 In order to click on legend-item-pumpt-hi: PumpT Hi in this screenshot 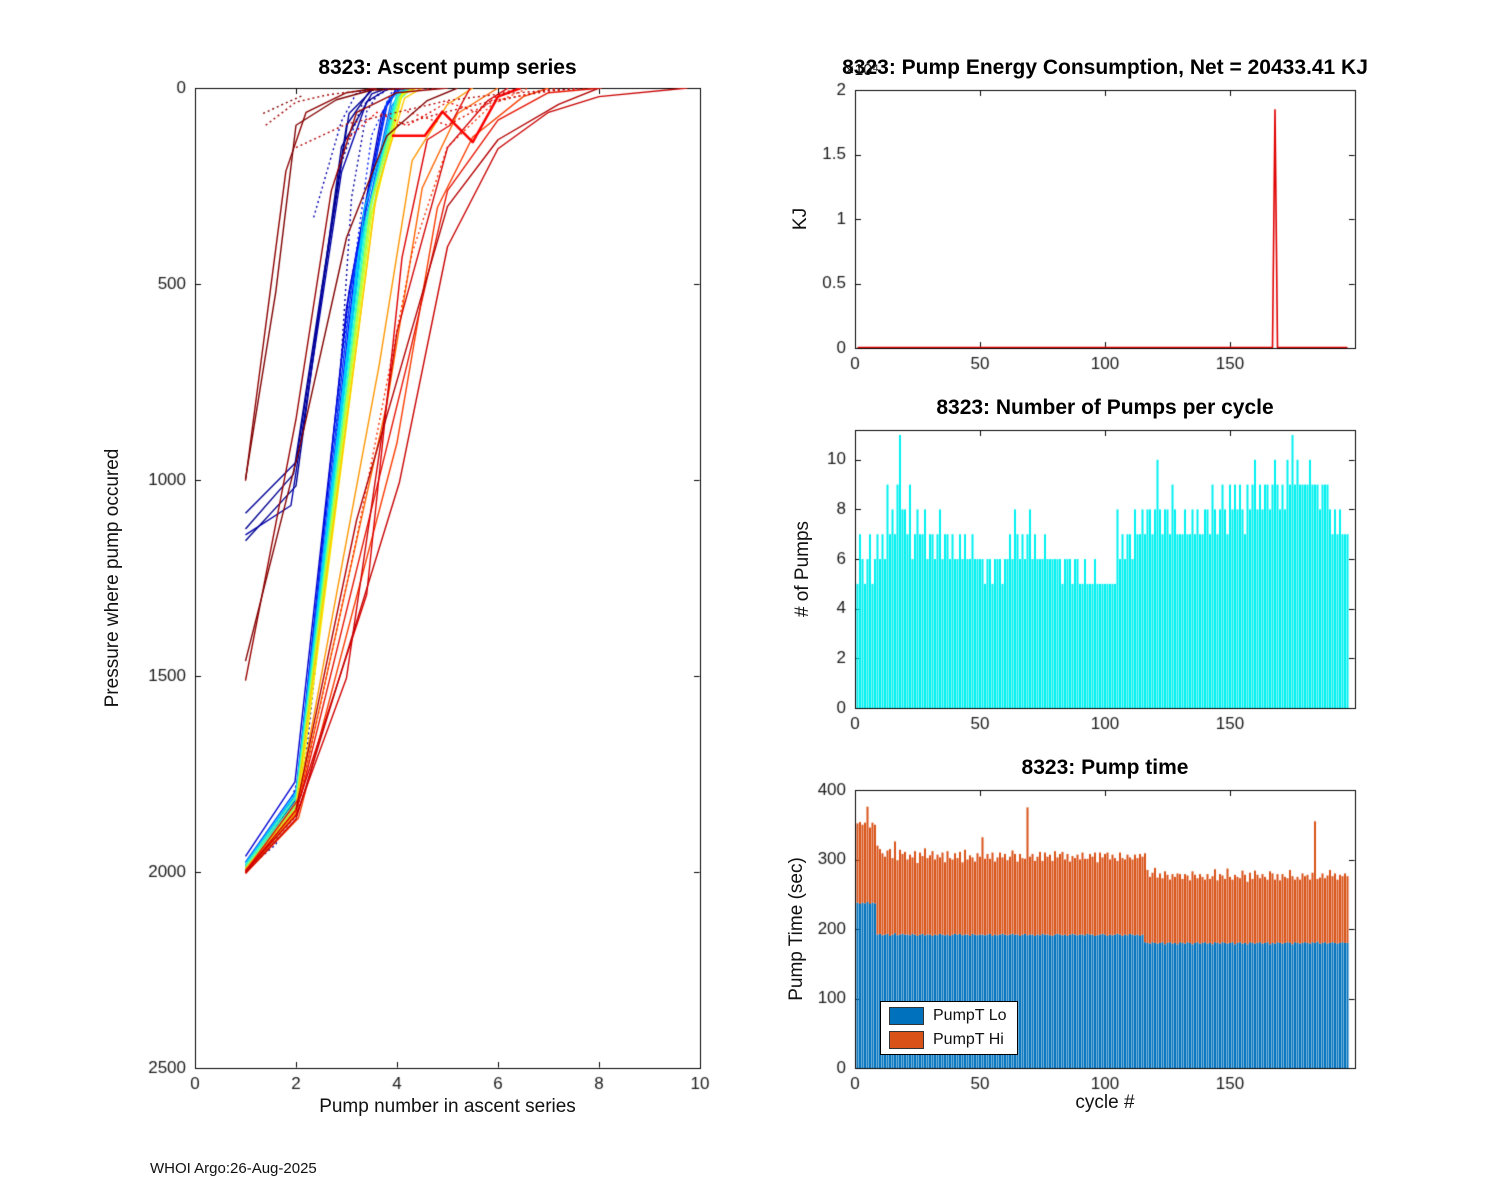, I will do `click(948, 1040)`.